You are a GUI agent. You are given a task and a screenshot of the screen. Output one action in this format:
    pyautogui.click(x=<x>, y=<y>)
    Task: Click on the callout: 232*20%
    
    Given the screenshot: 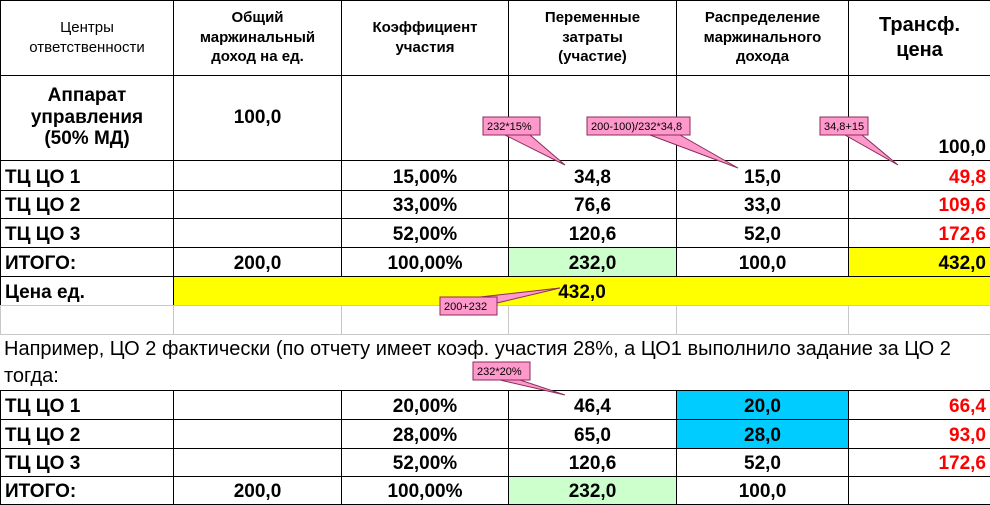 What is the action you would take?
    pyautogui.click(x=519, y=378)
    